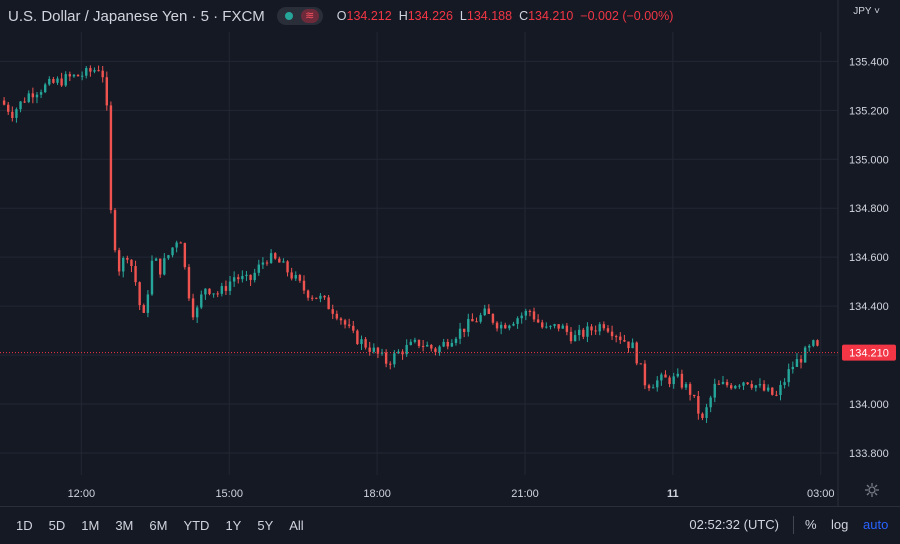 The image size is (900, 544). What do you see at coordinates (136, 16) in the screenshot?
I see `symbol-title: U.S. Dollar / Japanese Yen · 5 · FXCM` at bounding box center [136, 16].